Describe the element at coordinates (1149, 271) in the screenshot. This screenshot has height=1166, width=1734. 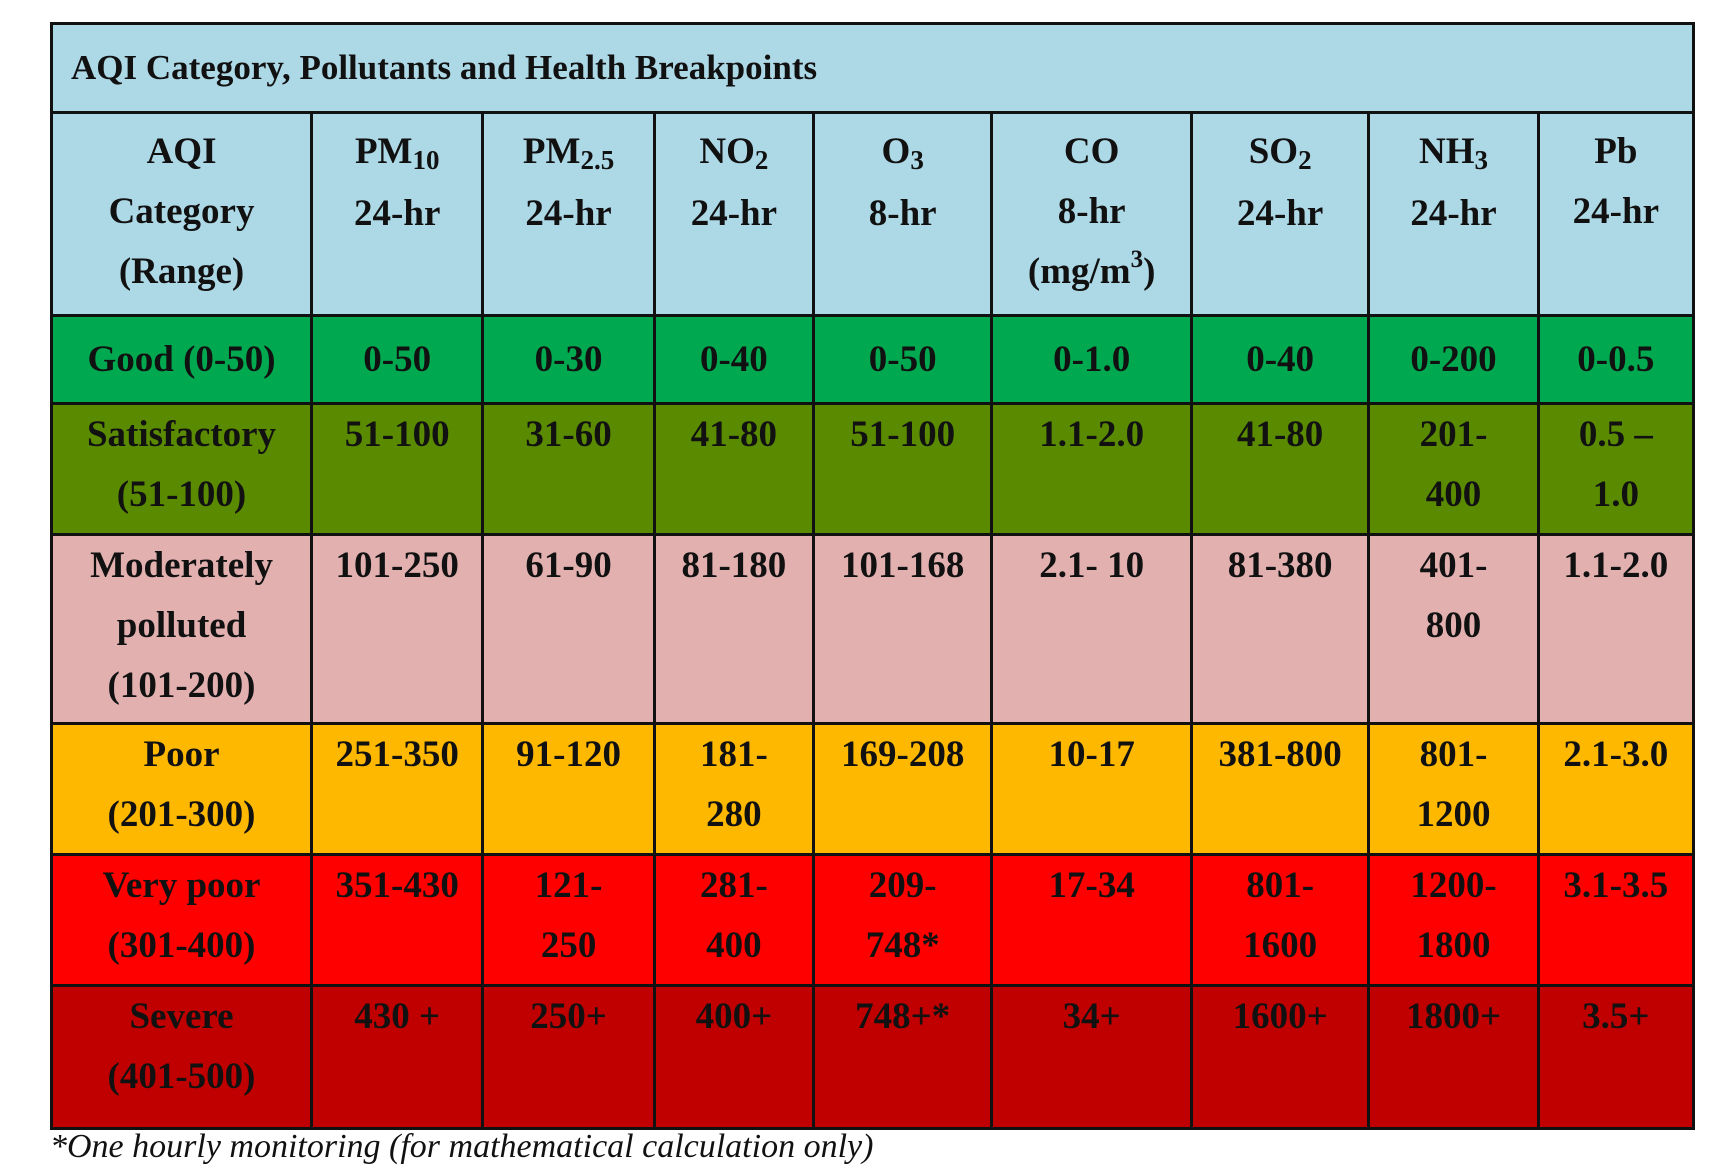
I see `unit-label-close: )` at that location.